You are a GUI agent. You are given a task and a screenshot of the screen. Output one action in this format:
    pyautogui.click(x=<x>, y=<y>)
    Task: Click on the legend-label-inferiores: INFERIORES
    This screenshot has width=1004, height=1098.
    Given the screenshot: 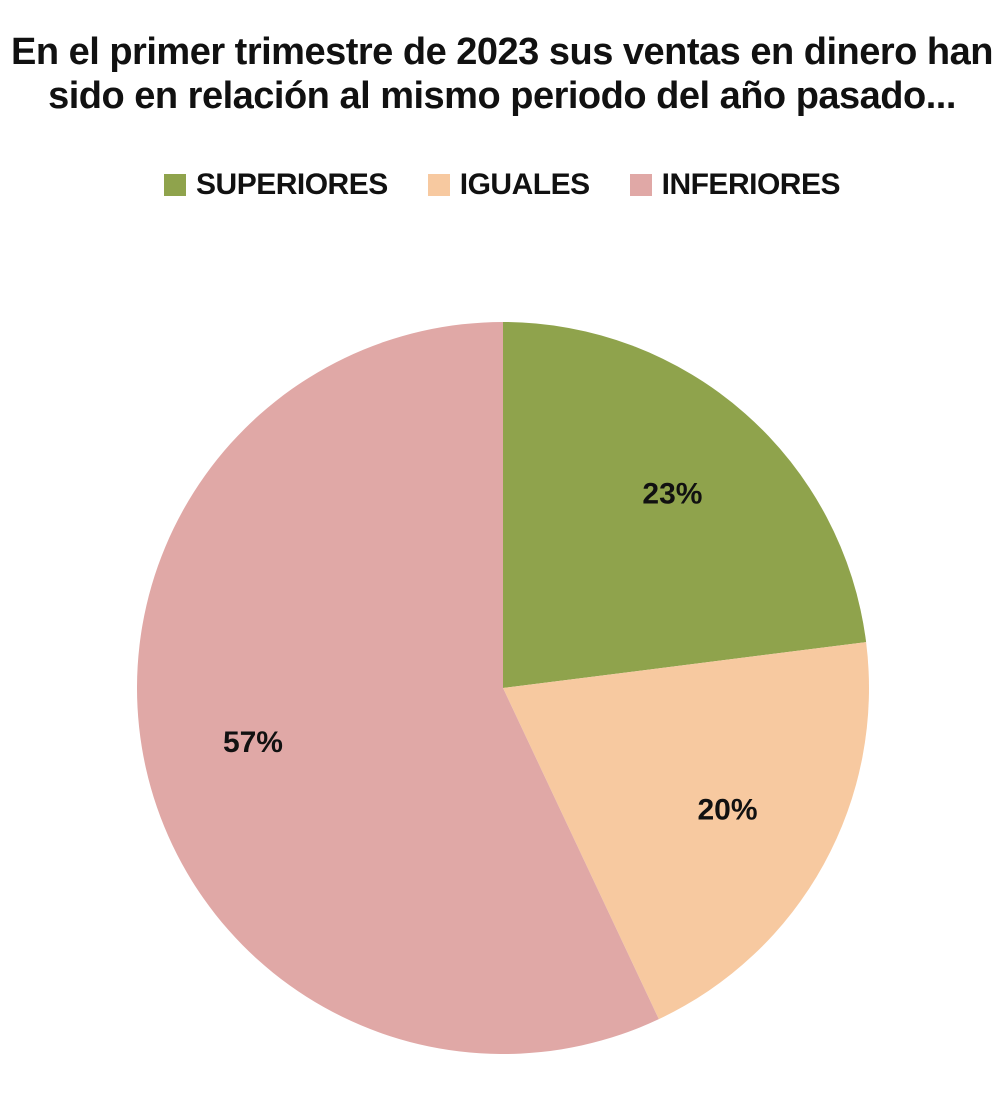 What is the action you would take?
    pyautogui.click(x=751, y=184)
    